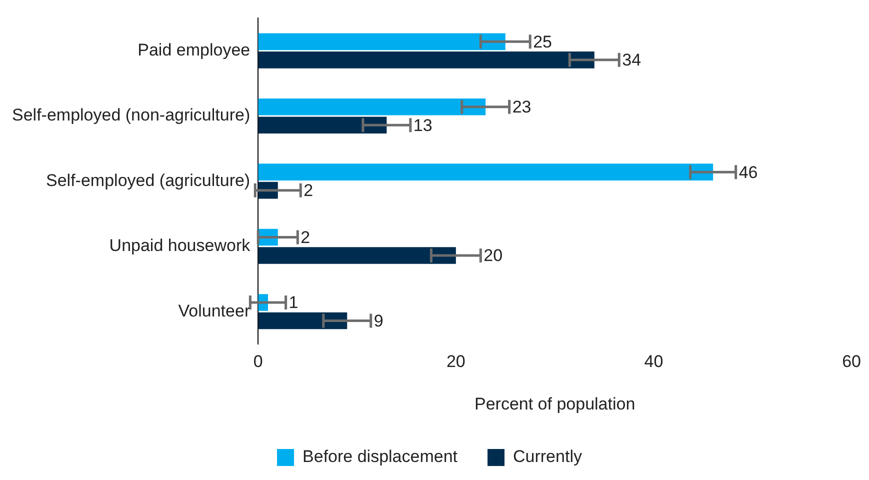 Image resolution: width=869 pixels, height=480 pixels. I want to click on x-tick-label: 60, so click(852, 362).